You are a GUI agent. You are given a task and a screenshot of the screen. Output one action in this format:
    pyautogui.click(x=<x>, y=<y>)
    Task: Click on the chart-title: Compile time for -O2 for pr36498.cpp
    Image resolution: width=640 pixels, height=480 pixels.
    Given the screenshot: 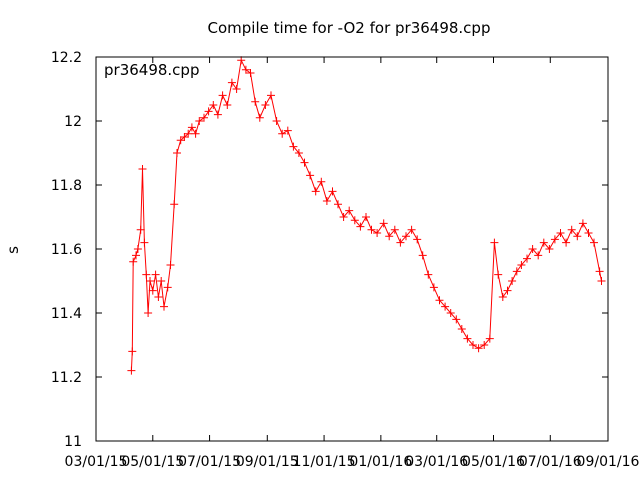 What is the action you would take?
    pyautogui.click(x=349, y=28)
    